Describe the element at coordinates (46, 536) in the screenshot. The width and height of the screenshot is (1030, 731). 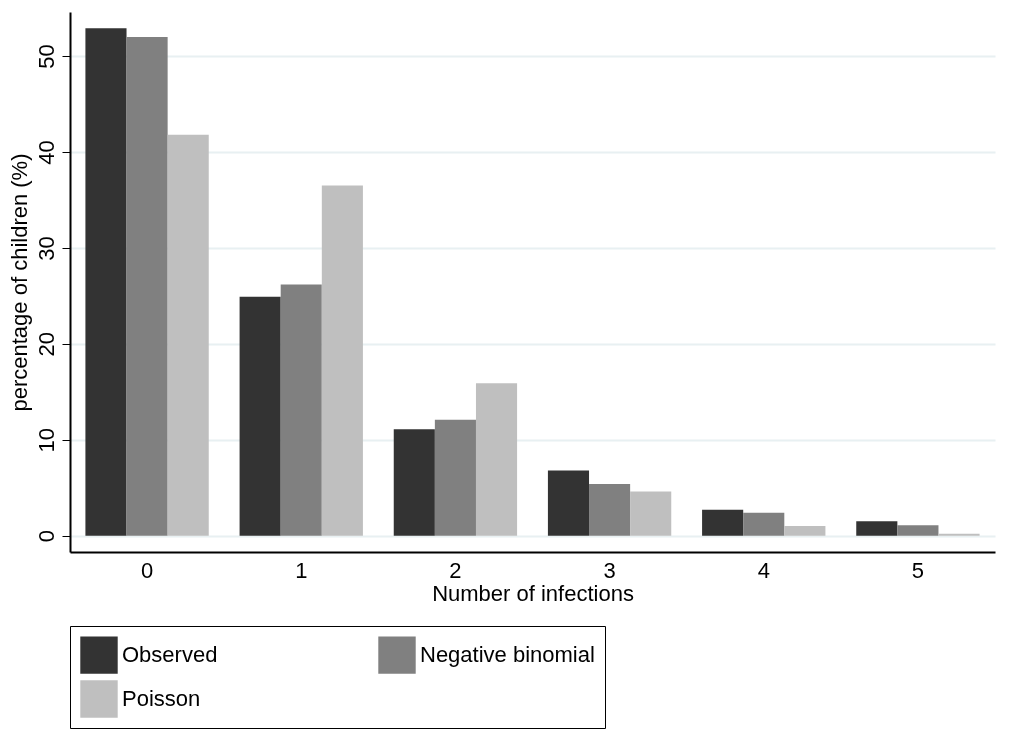
I see `y-tick-label: 0` at that location.